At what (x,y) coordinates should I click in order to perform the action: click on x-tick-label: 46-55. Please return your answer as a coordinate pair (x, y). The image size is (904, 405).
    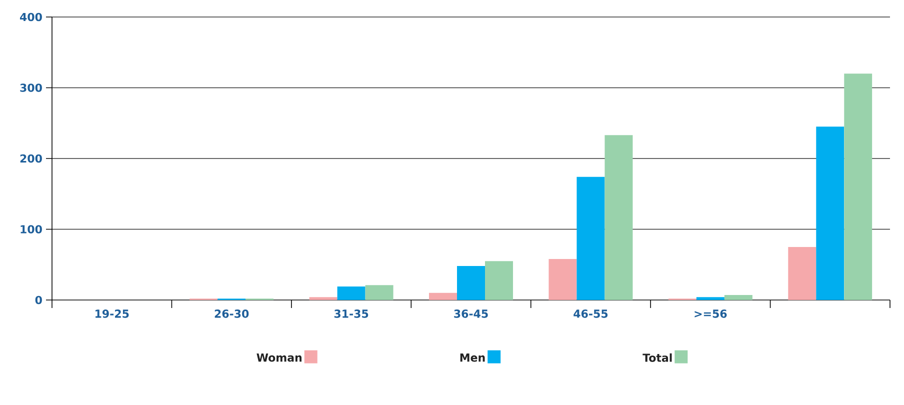
    Looking at the image, I should click on (591, 314).